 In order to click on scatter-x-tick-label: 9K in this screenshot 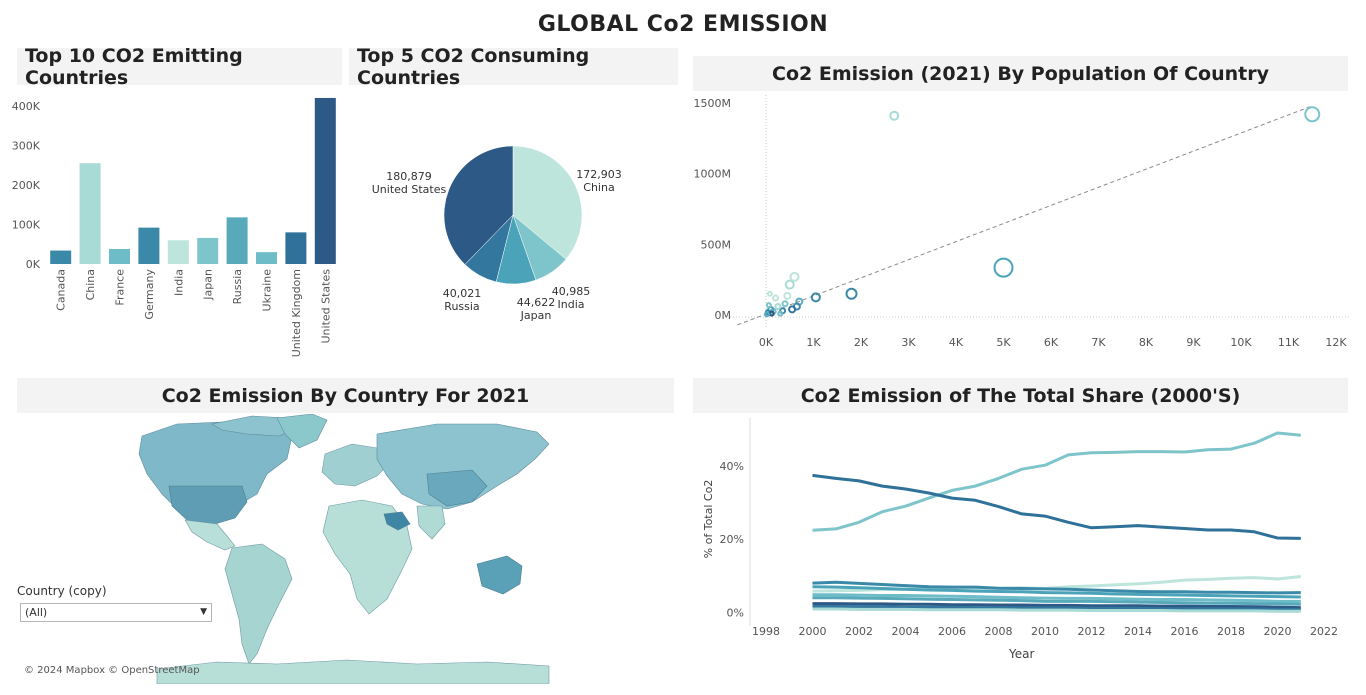, I will do `click(1193, 342)`.